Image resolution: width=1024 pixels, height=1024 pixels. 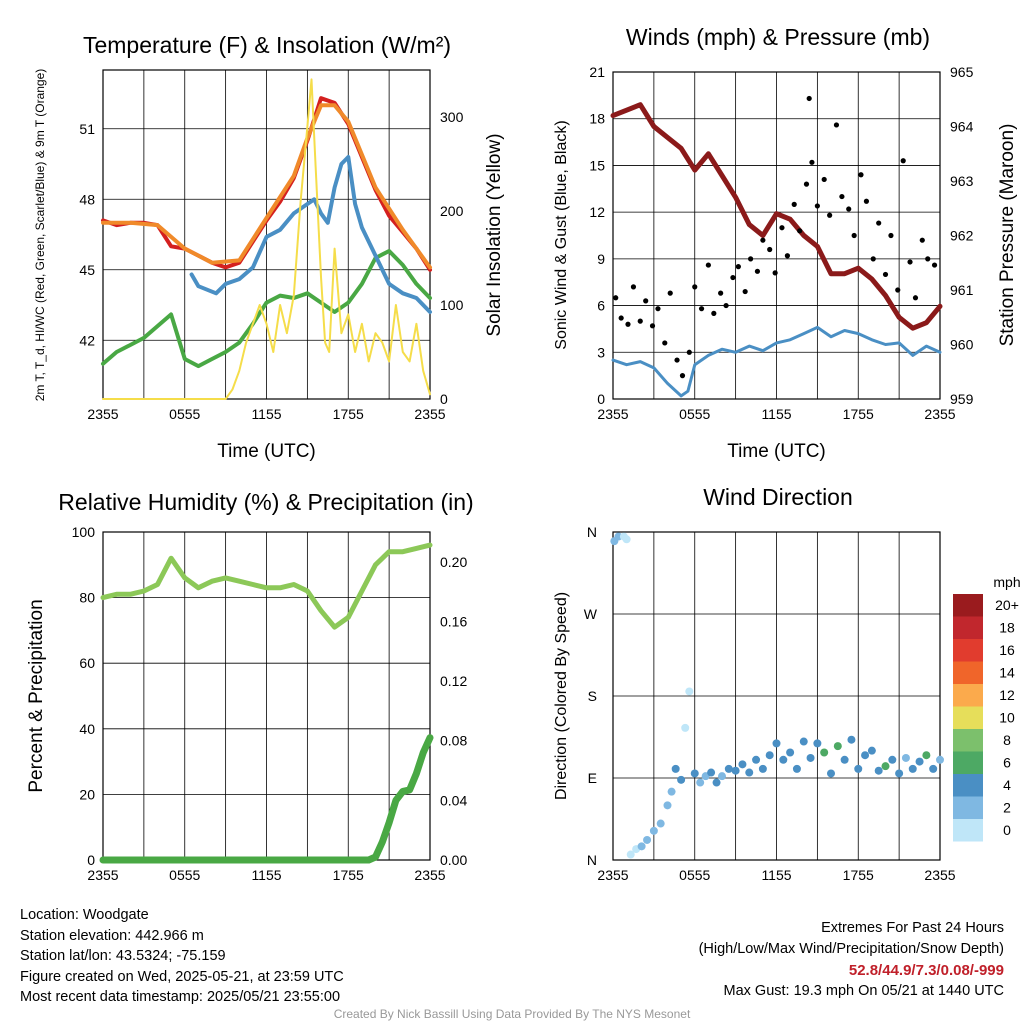 What do you see at coordinates (266, 414) in the screenshot?
I see `x-tick-label: 1155` at bounding box center [266, 414].